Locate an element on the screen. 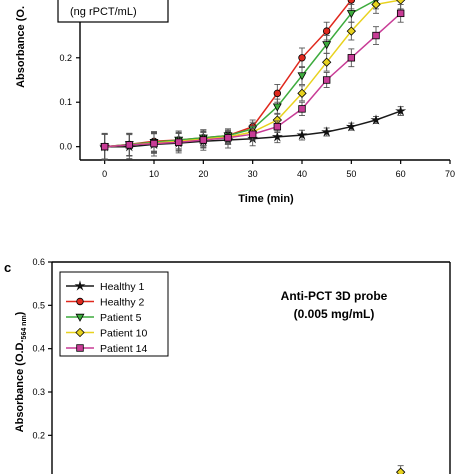 The image size is (474, 474). top-y-axis-label: Absorbance (O. is located at coordinates (21, 47).